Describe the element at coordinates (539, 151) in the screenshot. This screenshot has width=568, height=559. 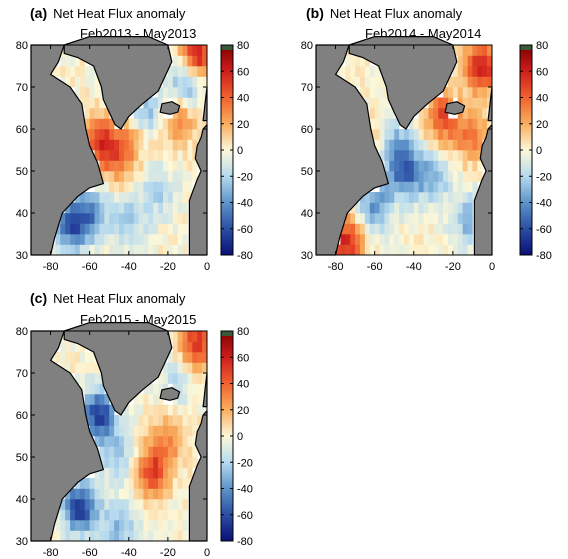
I see `colorbar-tick-label: 0` at that location.